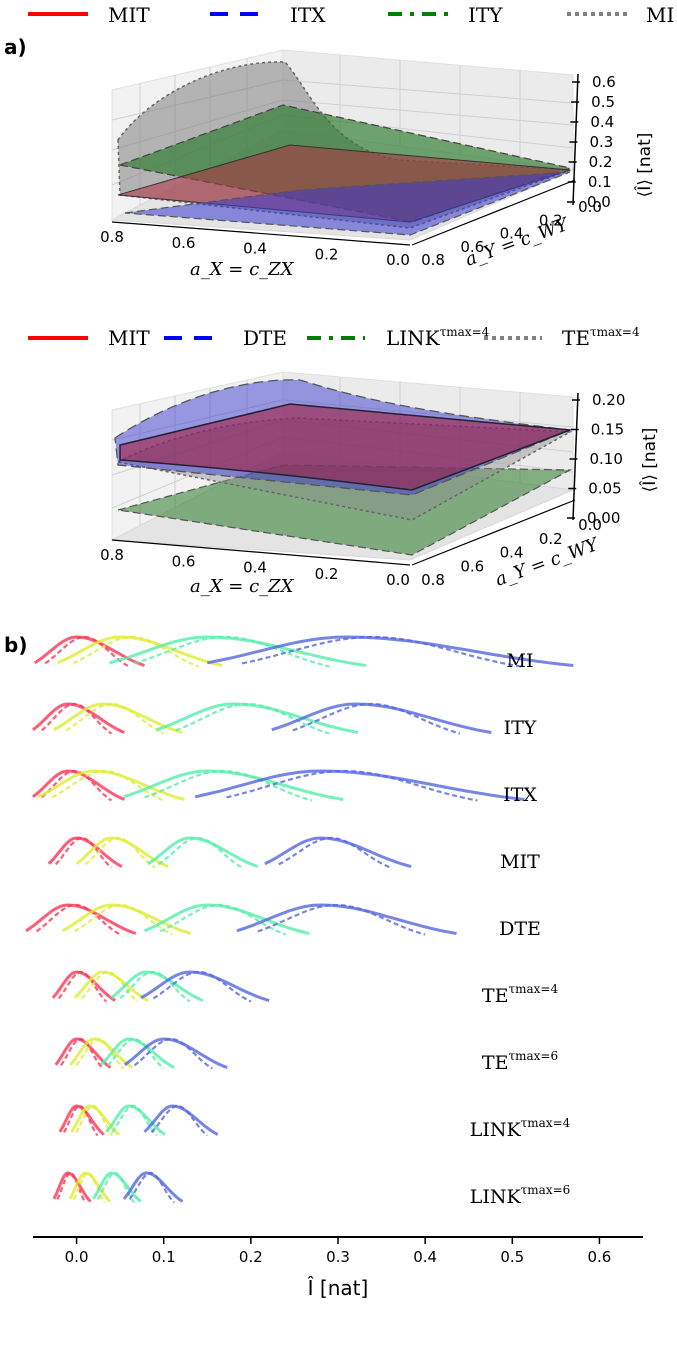 Image resolution: width=677 pixels, height=1360 pixels. Describe the element at coordinates (77, 1257) in the screenshot. I see `b-x-tick-label: 0.0` at that location.